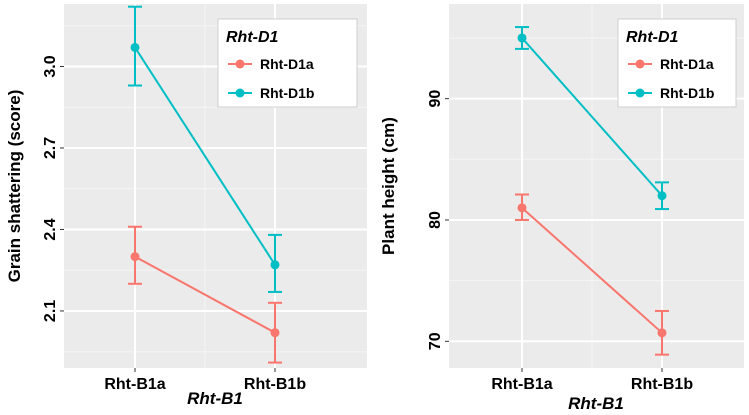  I want to click on y-tick-label: 2.1, so click(50, 311).